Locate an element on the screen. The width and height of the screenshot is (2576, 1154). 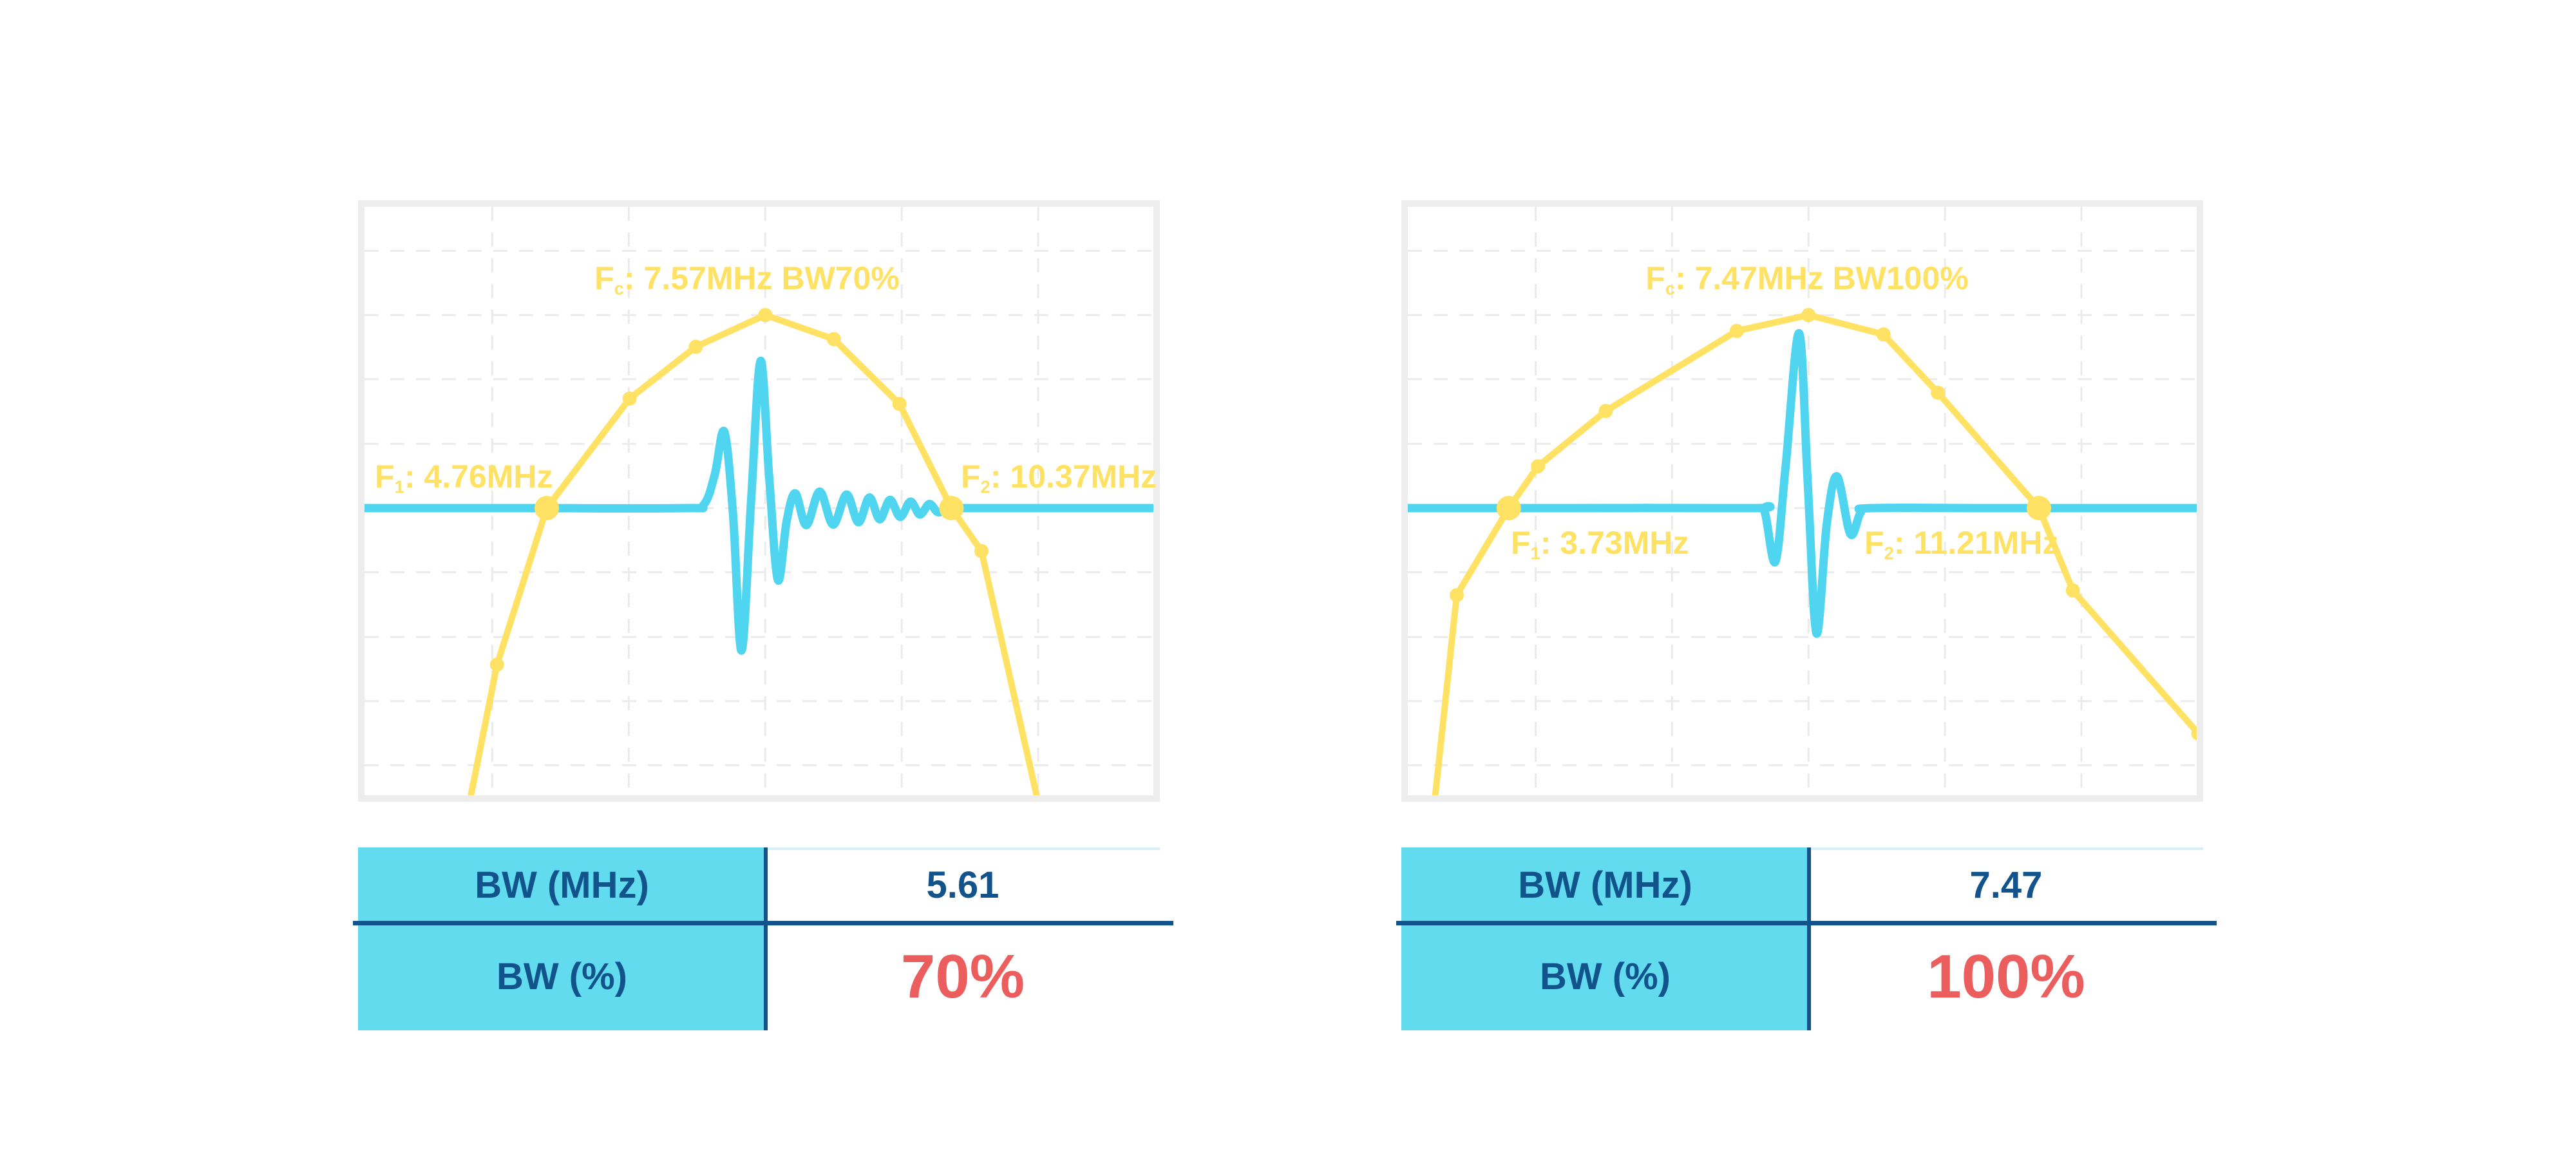
table-row-bw-pct: BW (%) 100% is located at coordinates (1802, 977).